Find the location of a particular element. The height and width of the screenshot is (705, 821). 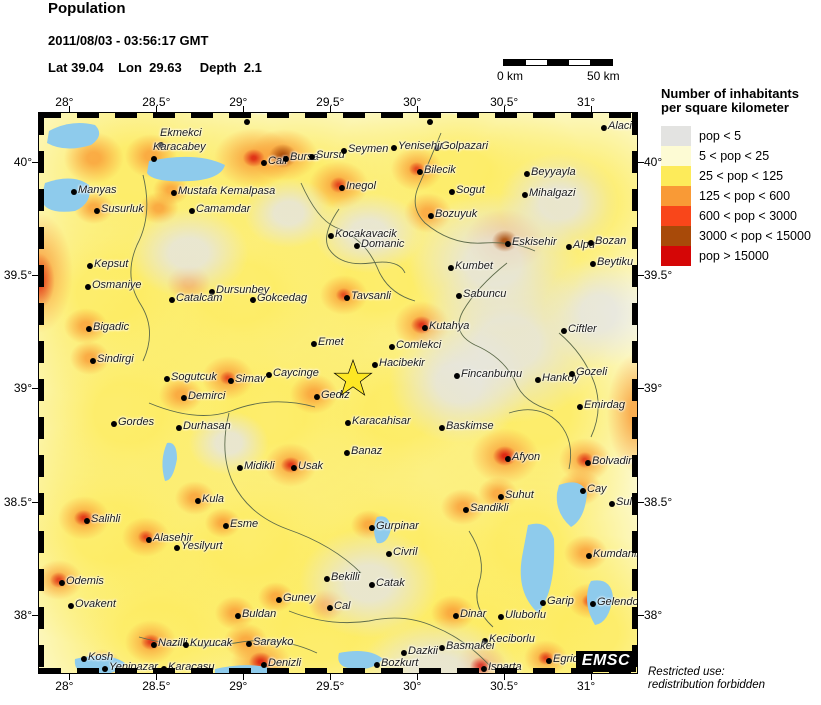

city-label: Caycinge is located at coordinates (296, 373).